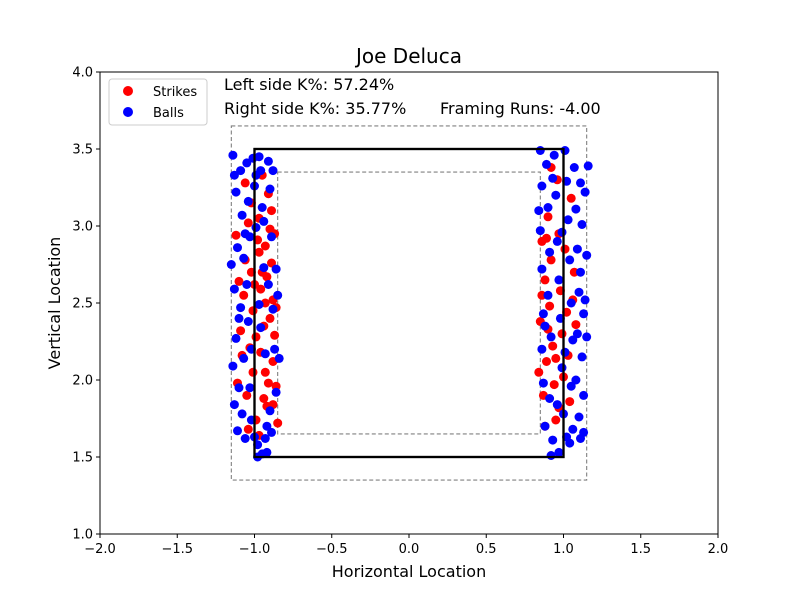  Describe the element at coordinates (175, 92) in the screenshot. I see `legend-label-strikes: Strikes` at that location.